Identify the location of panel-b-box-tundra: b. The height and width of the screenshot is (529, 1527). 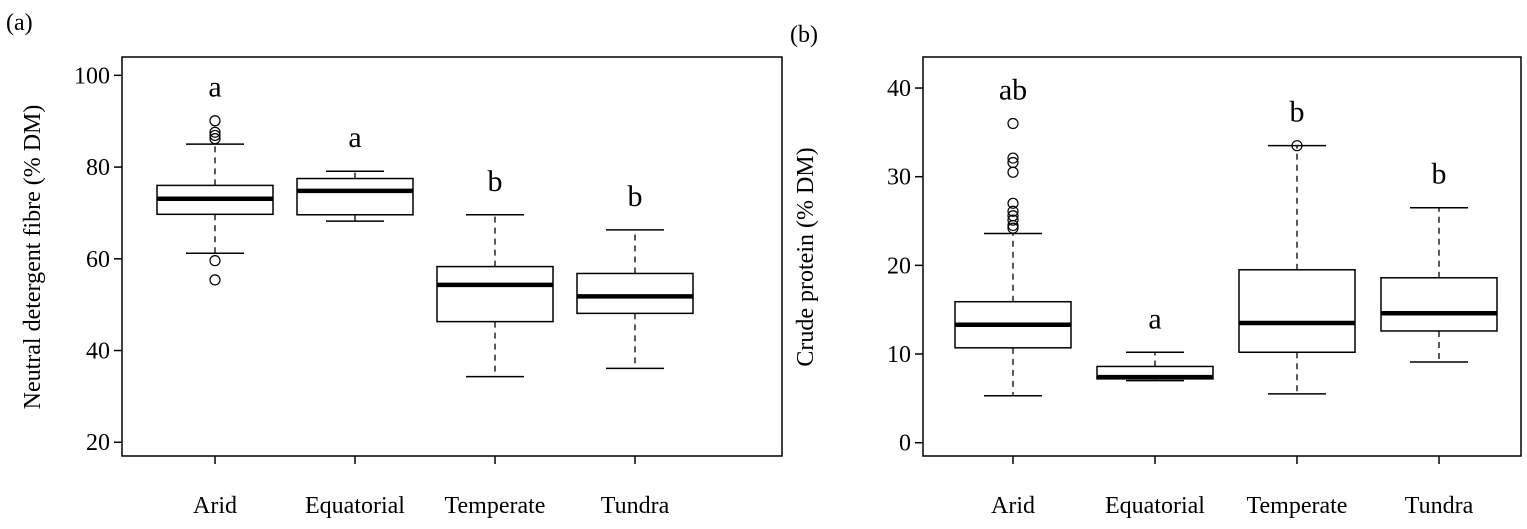
(1439, 260).